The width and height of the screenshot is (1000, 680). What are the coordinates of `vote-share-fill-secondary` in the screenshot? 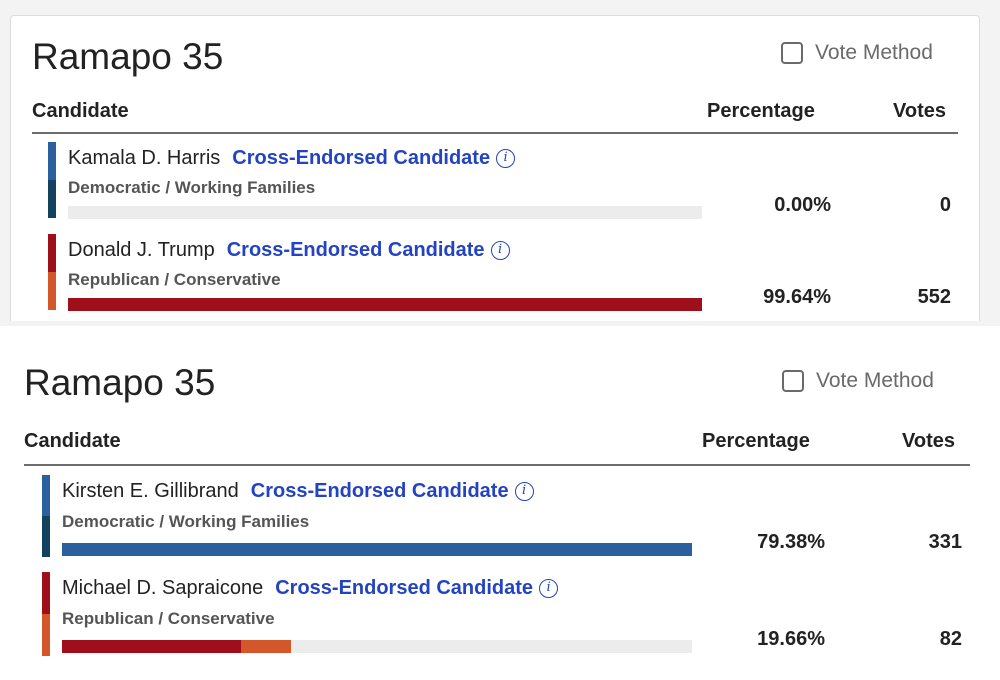 It's located at (266, 646).